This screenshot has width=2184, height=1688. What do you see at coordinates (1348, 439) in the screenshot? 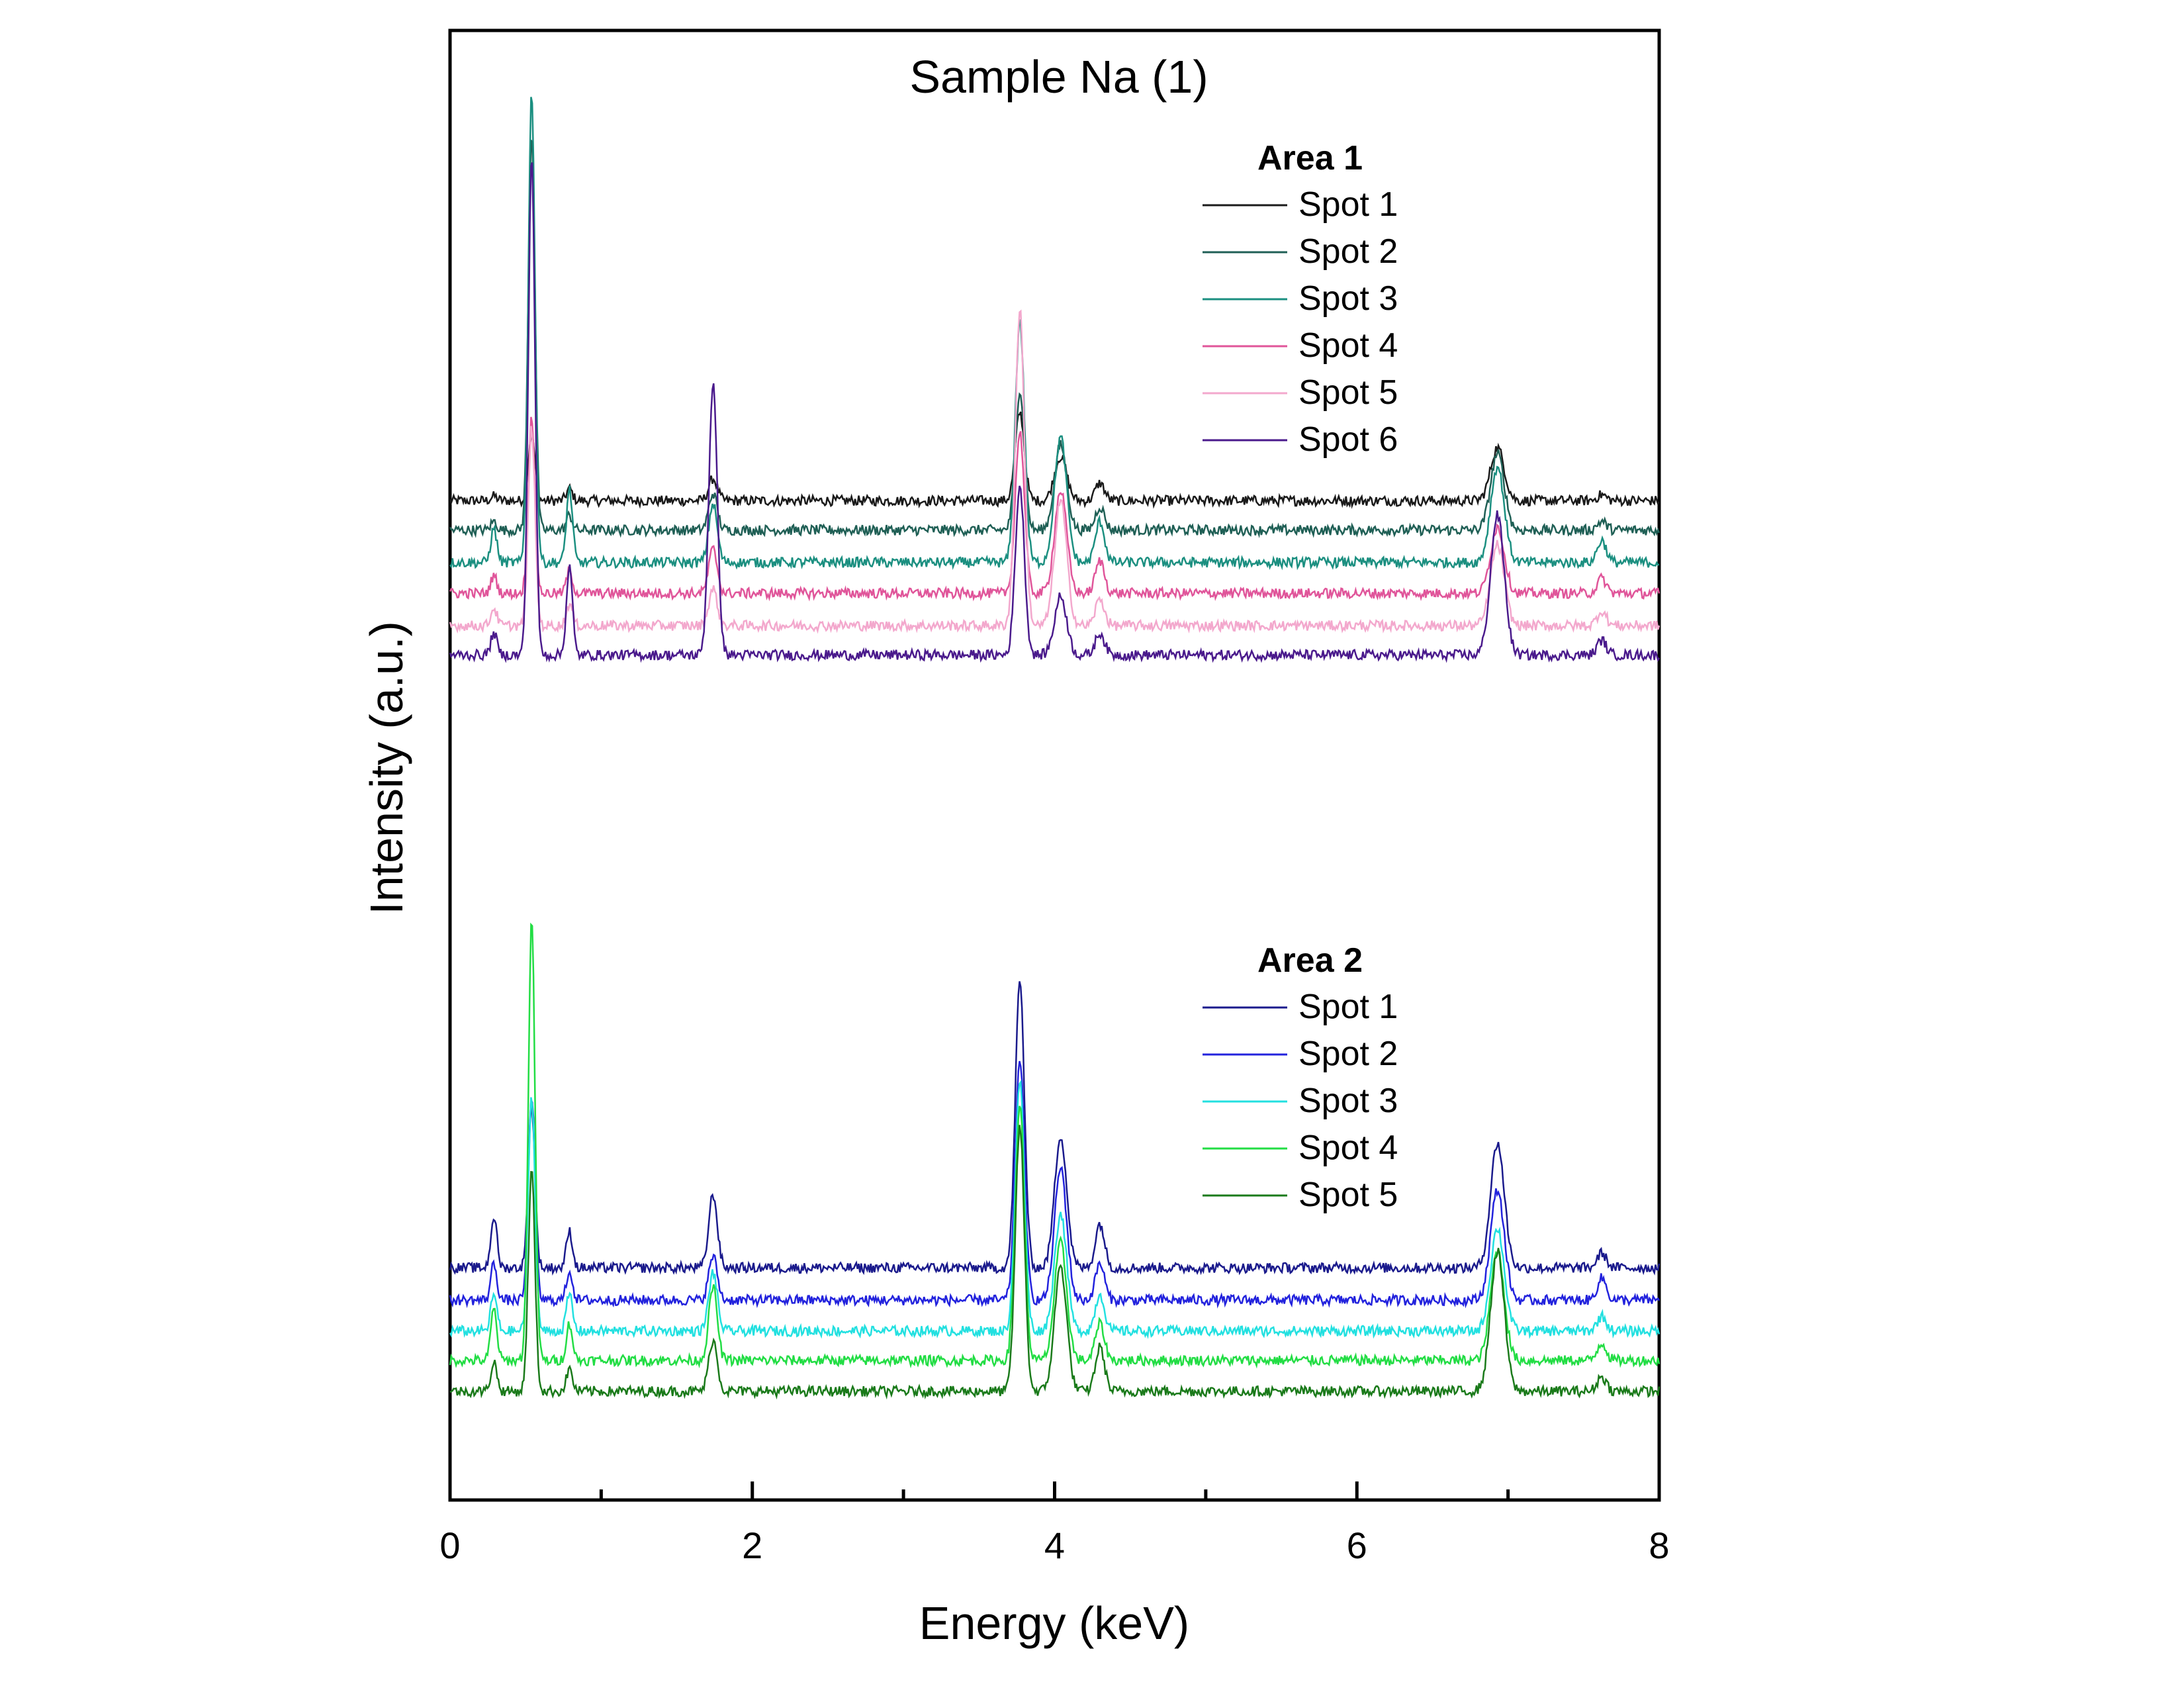
I see `legend-label: Spot 6` at bounding box center [1348, 439].